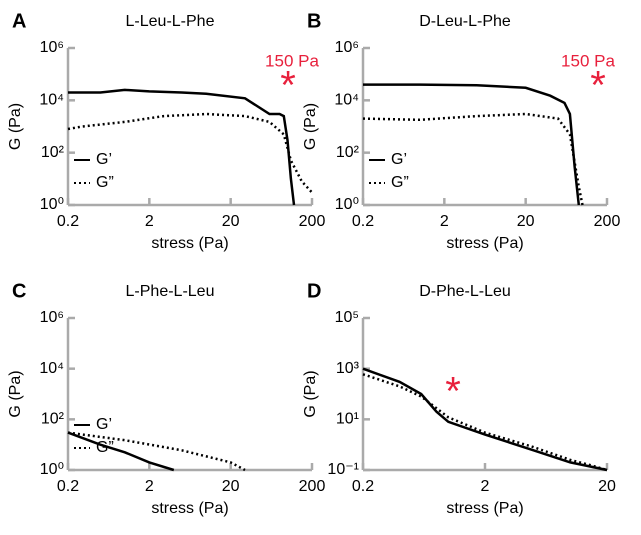  What do you see at coordinates (170, 21) in the screenshot?
I see `chart-title: L-Leu-L-Phe` at bounding box center [170, 21].